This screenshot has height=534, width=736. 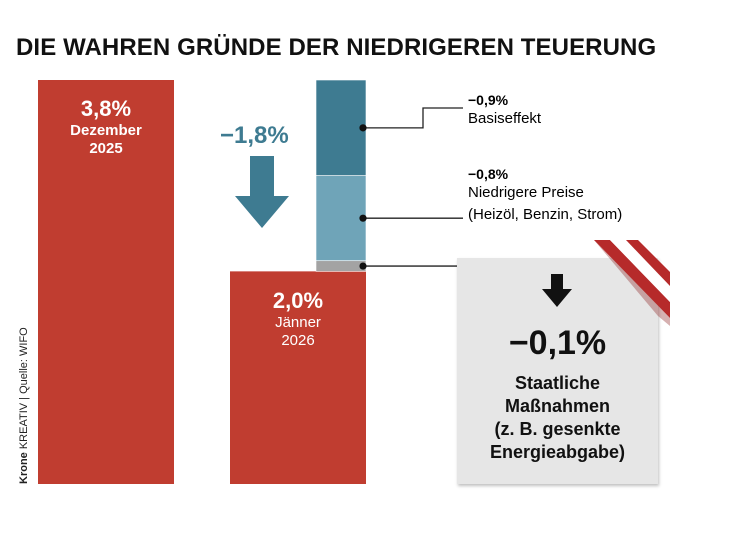 What do you see at coordinates (412, 118) in the screenshot?
I see `connector-basiseffekt` at bounding box center [412, 118].